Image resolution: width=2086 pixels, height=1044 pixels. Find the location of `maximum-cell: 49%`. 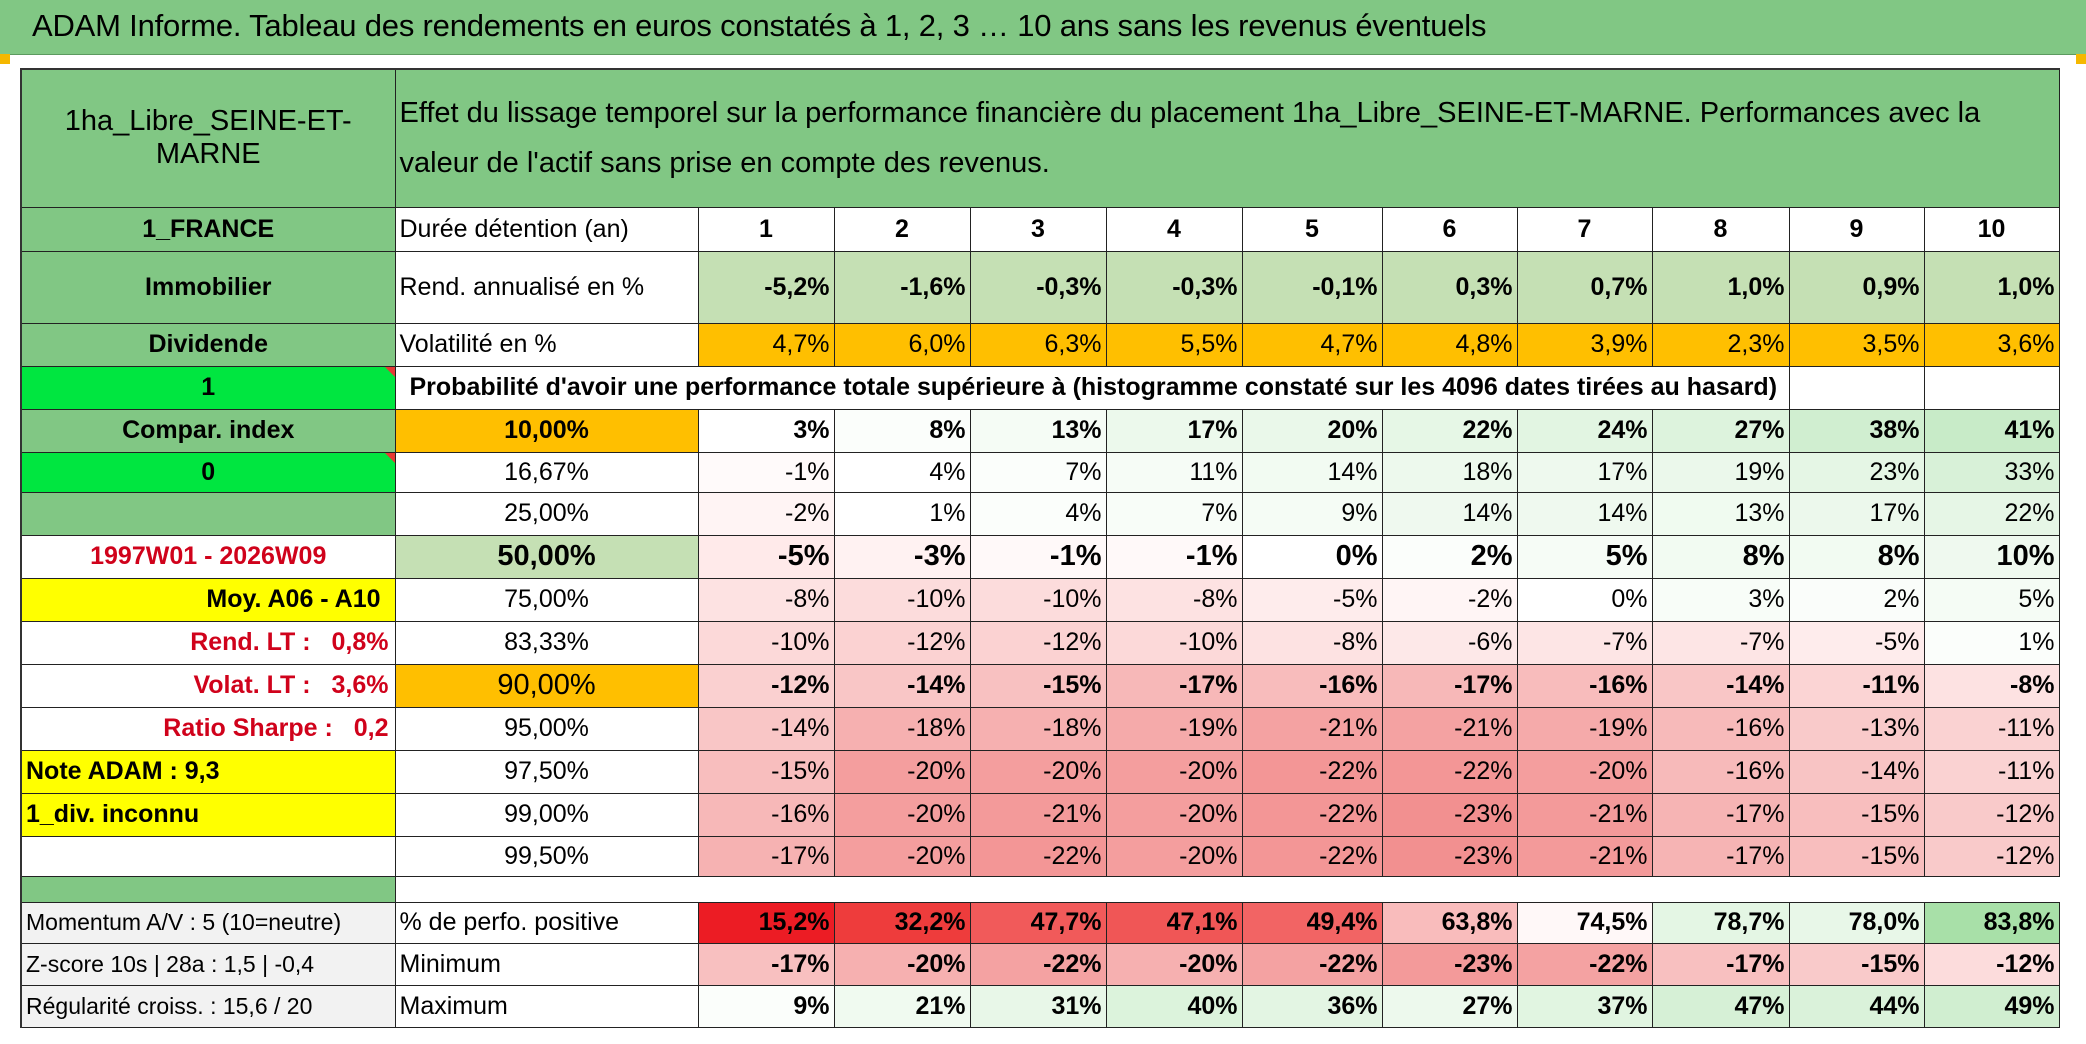

maximum-cell: 49% is located at coordinates (1991, 1006).